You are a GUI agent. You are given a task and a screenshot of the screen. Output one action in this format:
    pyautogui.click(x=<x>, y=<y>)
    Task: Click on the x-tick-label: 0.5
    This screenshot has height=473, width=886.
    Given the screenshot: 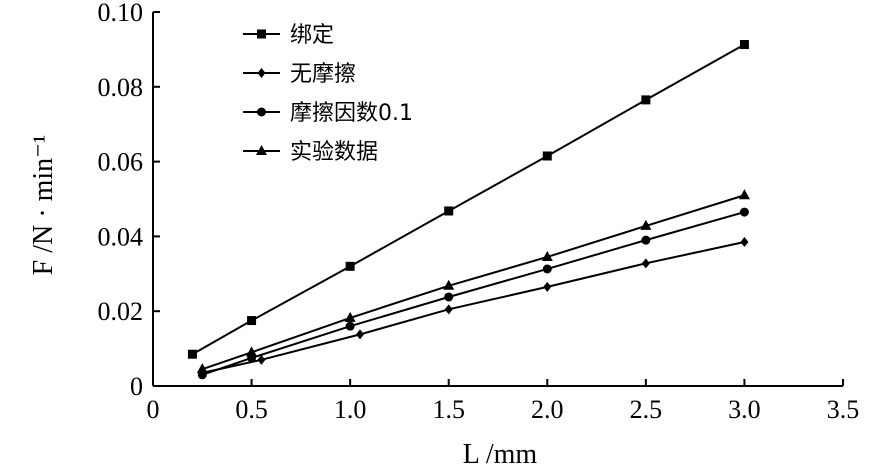 What is the action you would take?
    pyautogui.click(x=251, y=409)
    